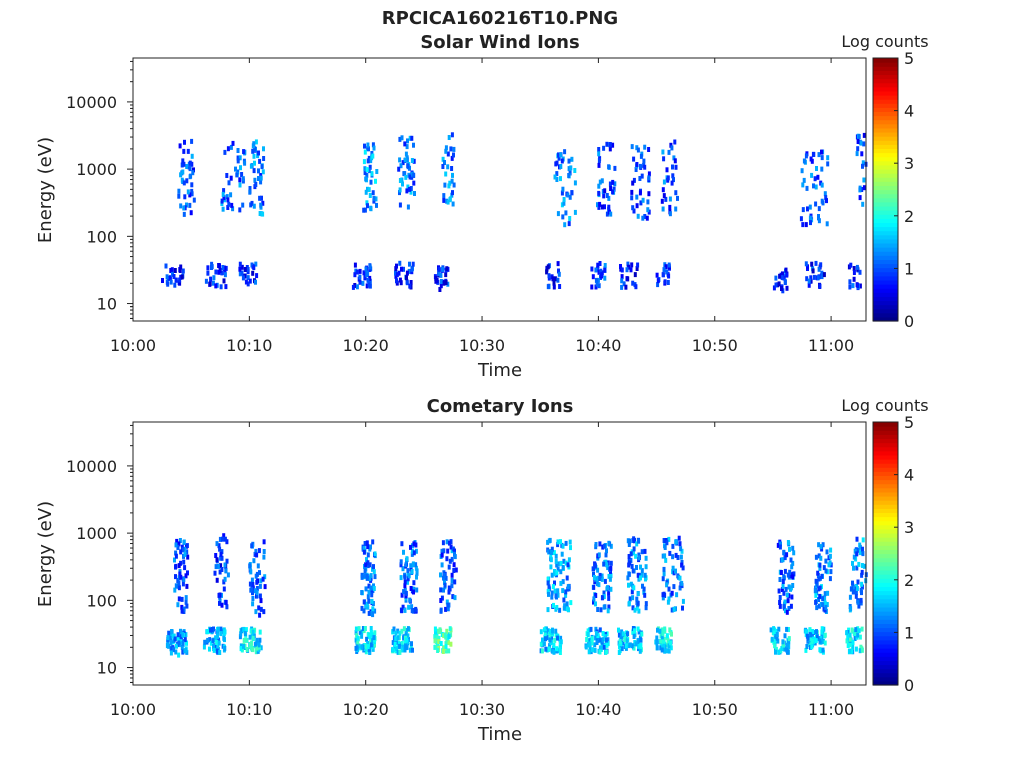  What do you see at coordinates (500, 406) in the screenshot?
I see `panel-title: Cometary Ions` at bounding box center [500, 406].